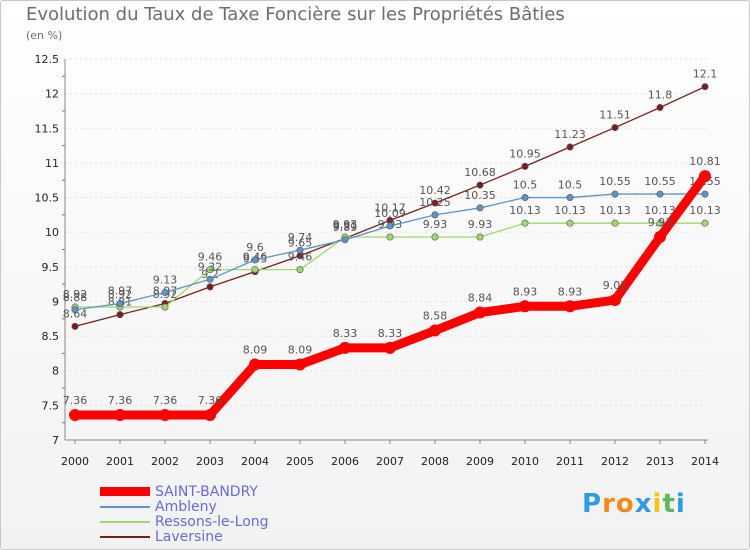 The width and height of the screenshot is (750, 550). Describe the element at coordinates (44, 35) in the screenshot. I see `y-axis-unit: (en %)` at that location.